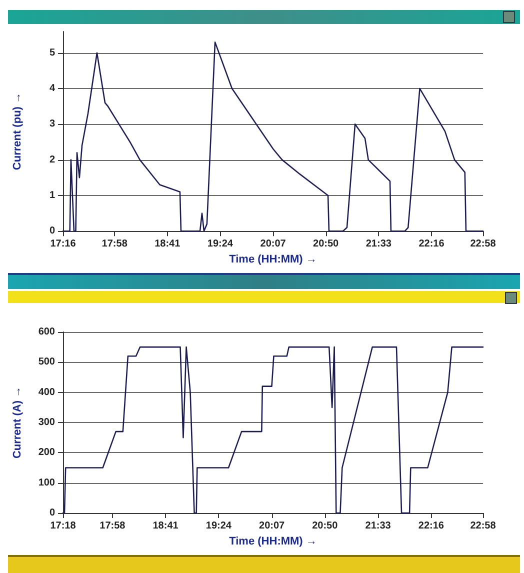  What do you see at coordinates (52, 88) in the screenshot?
I see `y-tick-label: 4` at bounding box center [52, 88].